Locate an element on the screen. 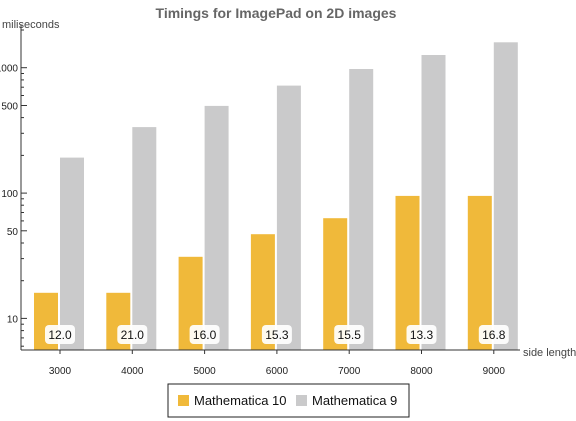 This screenshot has height=421, width=576. legend-frame is located at coordinates (288, 400).